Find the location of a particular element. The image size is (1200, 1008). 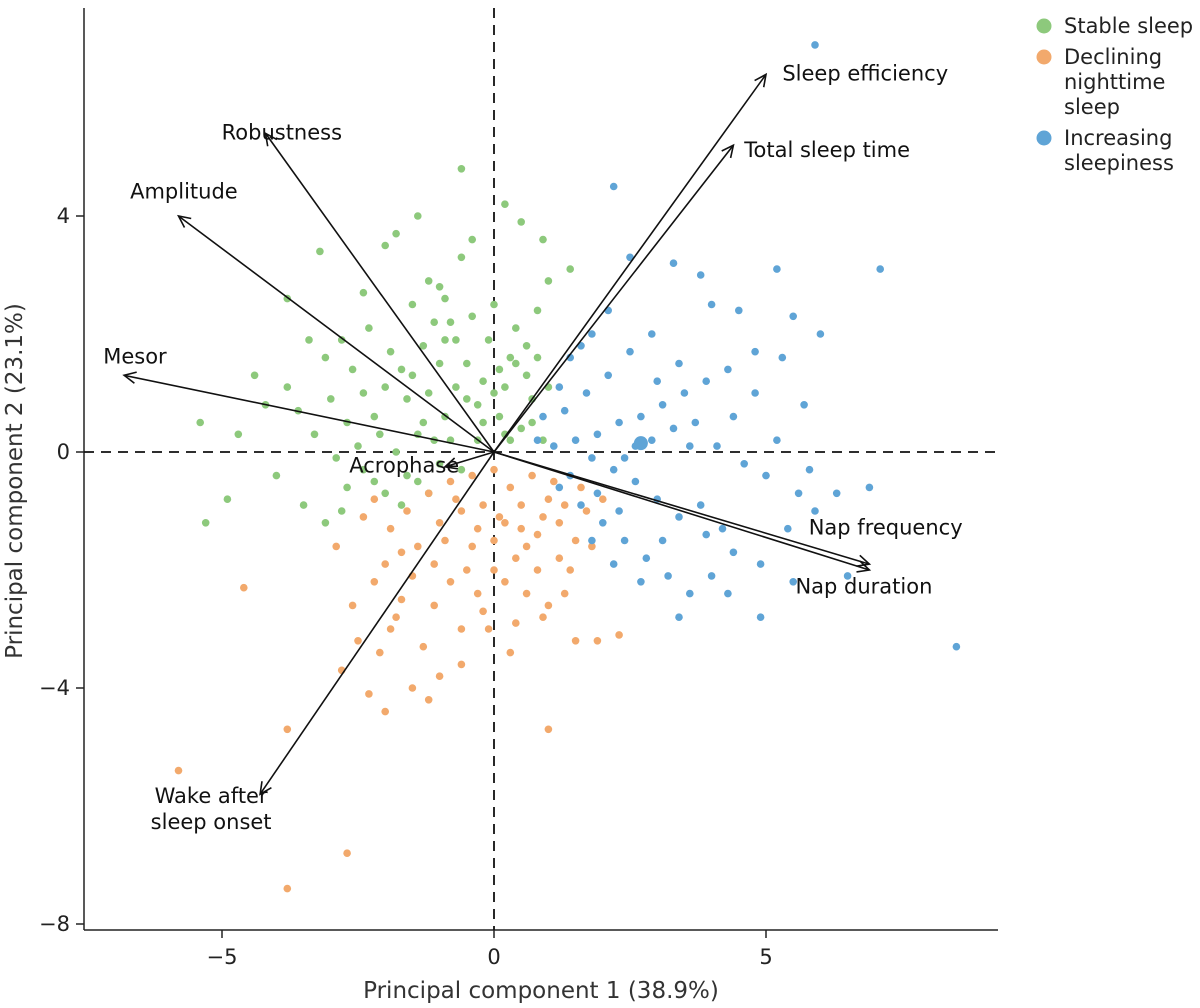

y-axis-title: Principal component 2 (23.1%) is located at coordinates (15, 481).